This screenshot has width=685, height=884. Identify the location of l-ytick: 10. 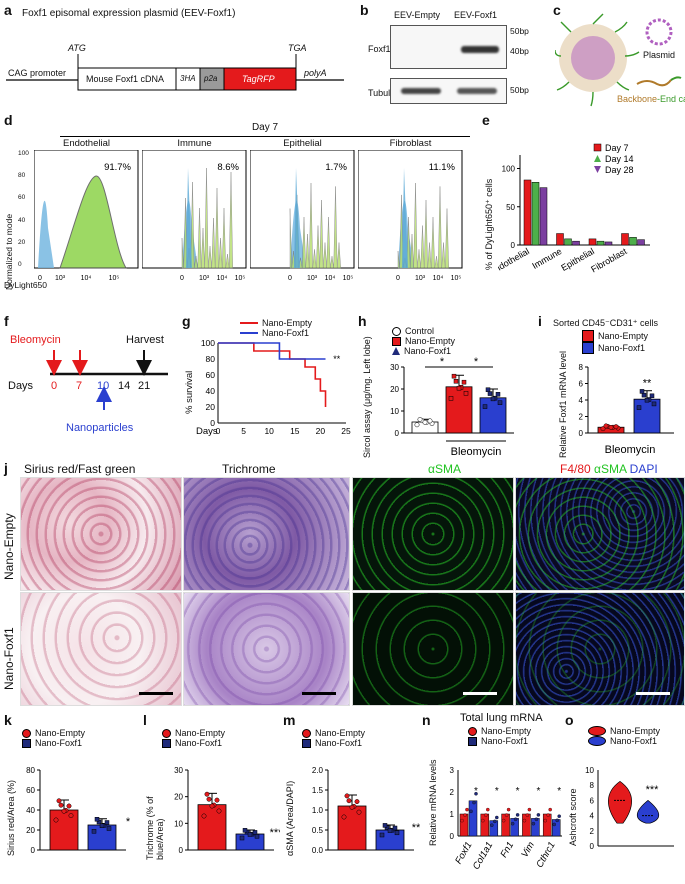
(178, 823).